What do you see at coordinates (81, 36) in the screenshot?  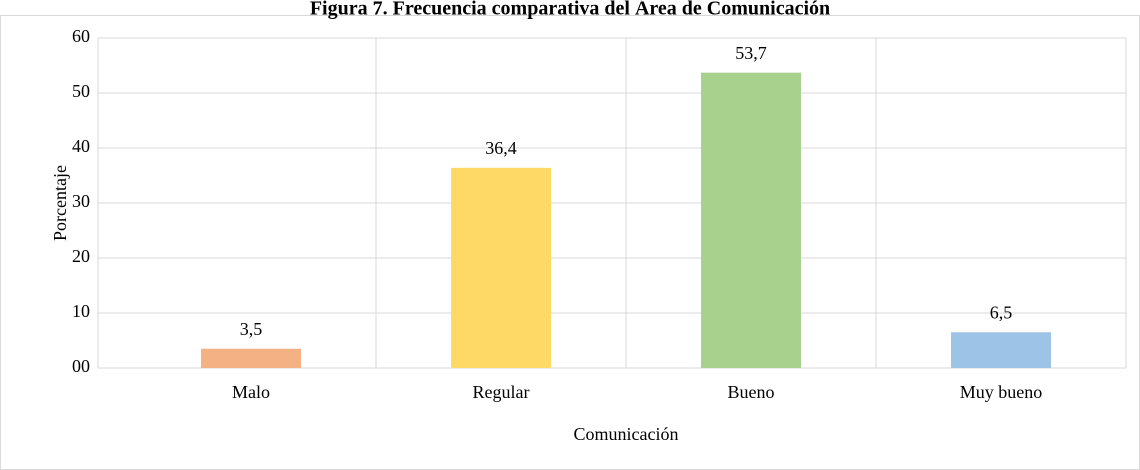 I see `y-tick-label: 60` at bounding box center [81, 36].